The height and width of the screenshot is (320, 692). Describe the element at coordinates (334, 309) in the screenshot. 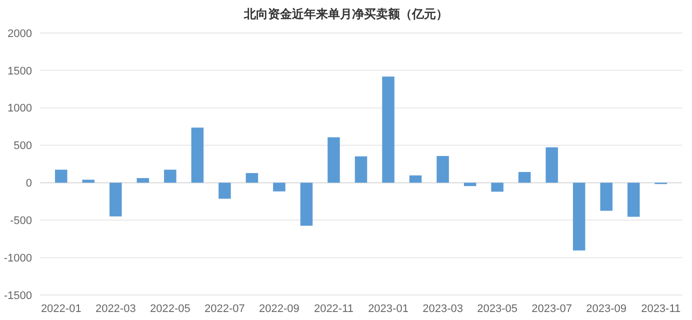

I see `x-tick-label: 2022-11` at that location.